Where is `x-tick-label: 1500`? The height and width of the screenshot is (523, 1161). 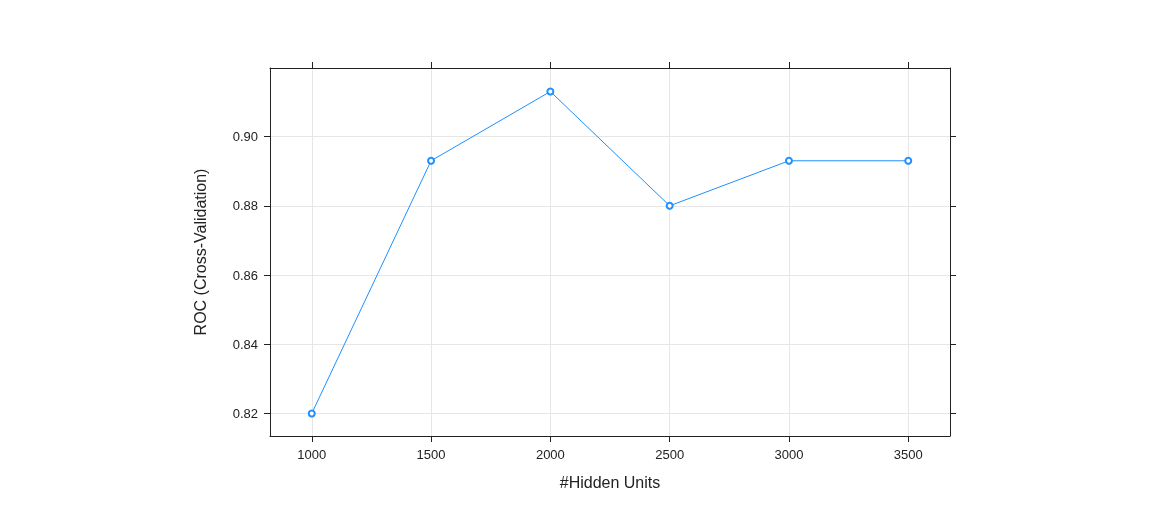 x-tick-label: 1500 is located at coordinates (431, 454).